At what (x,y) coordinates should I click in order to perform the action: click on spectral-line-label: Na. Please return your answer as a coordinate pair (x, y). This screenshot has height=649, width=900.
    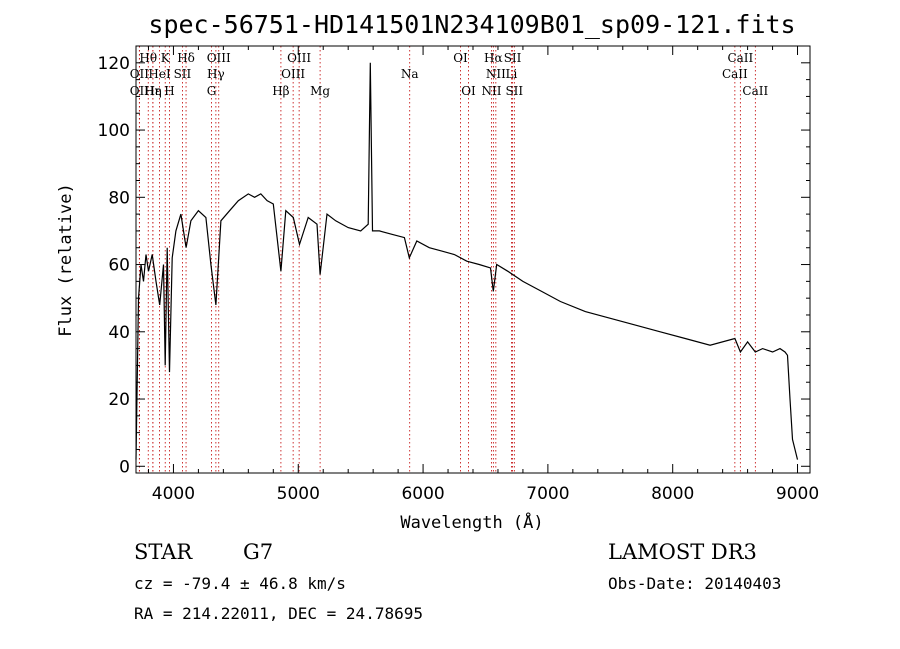
    Looking at the image, I should click on (410, 74).